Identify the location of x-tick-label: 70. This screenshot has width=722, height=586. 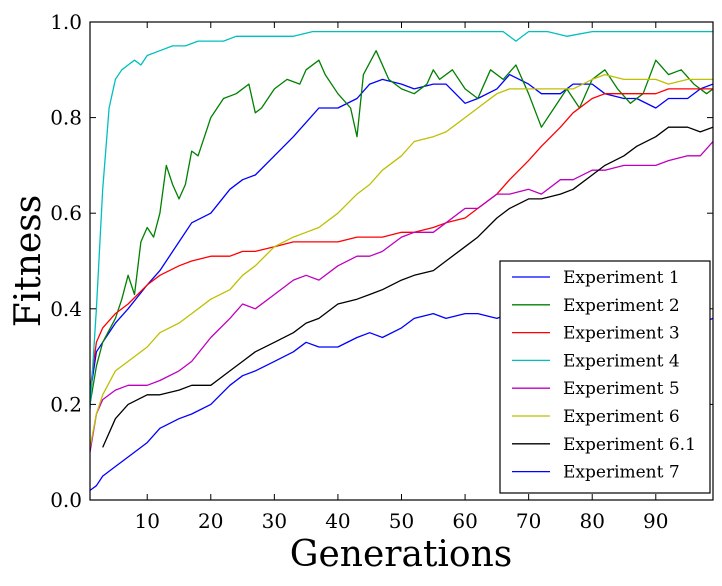
(528, 521).